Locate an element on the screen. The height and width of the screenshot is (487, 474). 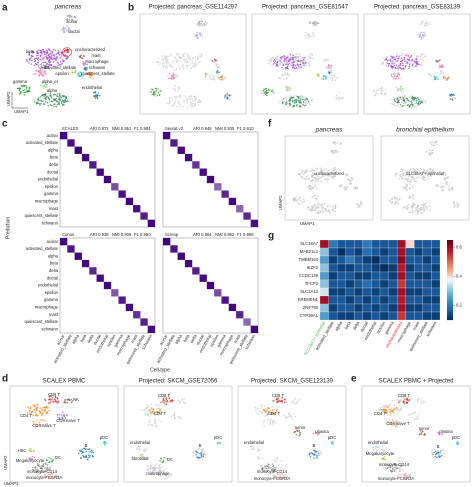
axis-label: UMAP2 is located at coordinates (280, 202).